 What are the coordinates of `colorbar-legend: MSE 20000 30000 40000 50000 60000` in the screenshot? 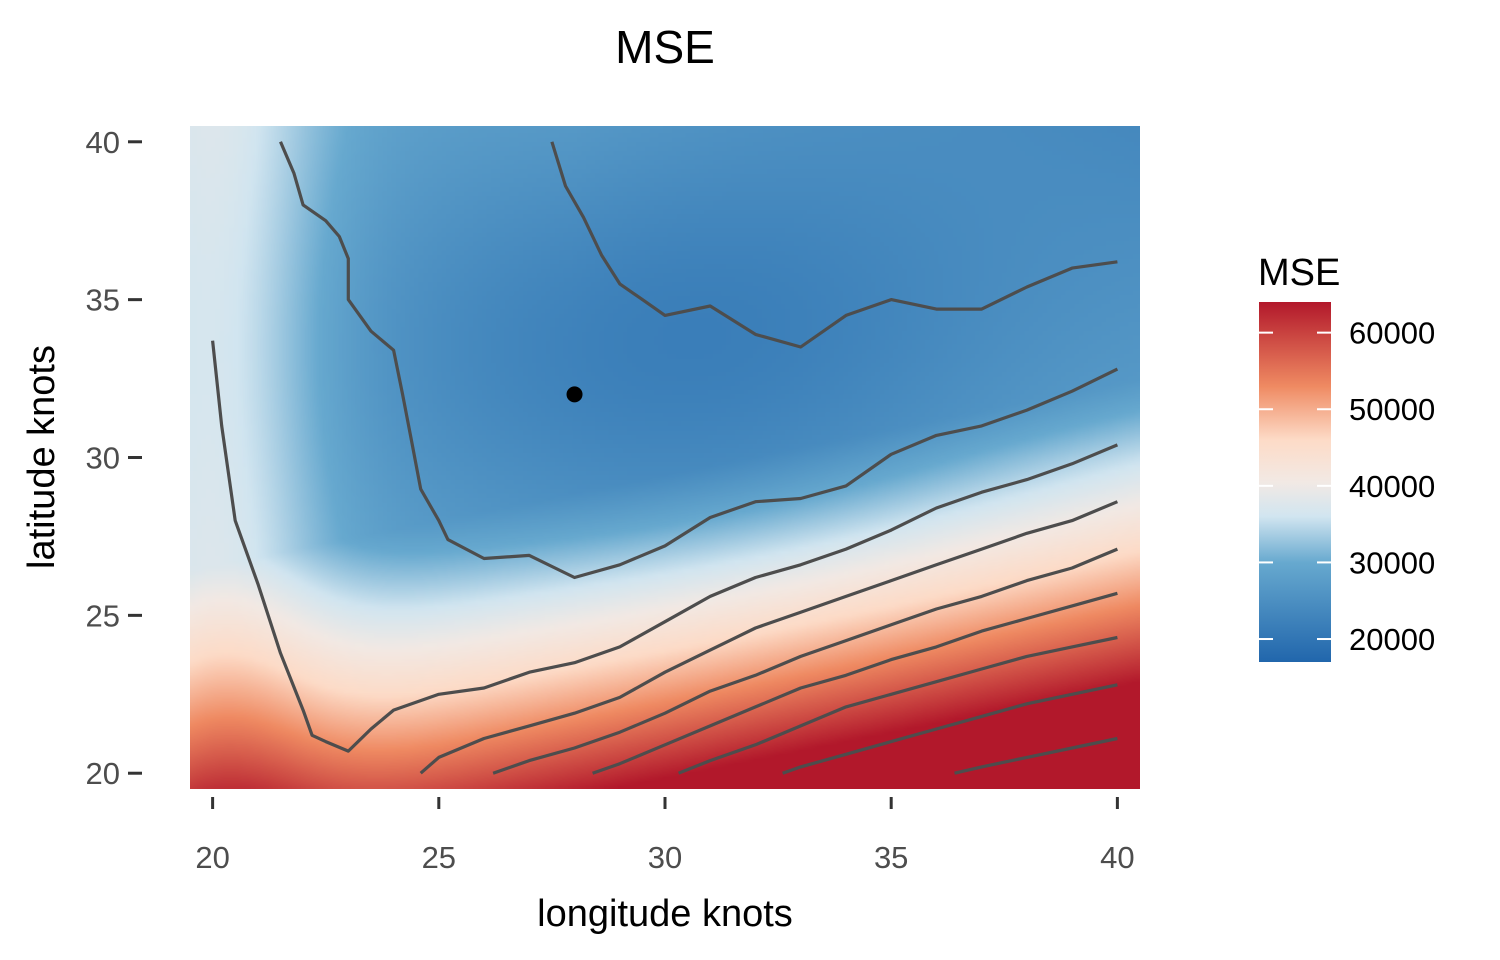 It's located at (1346, 457).